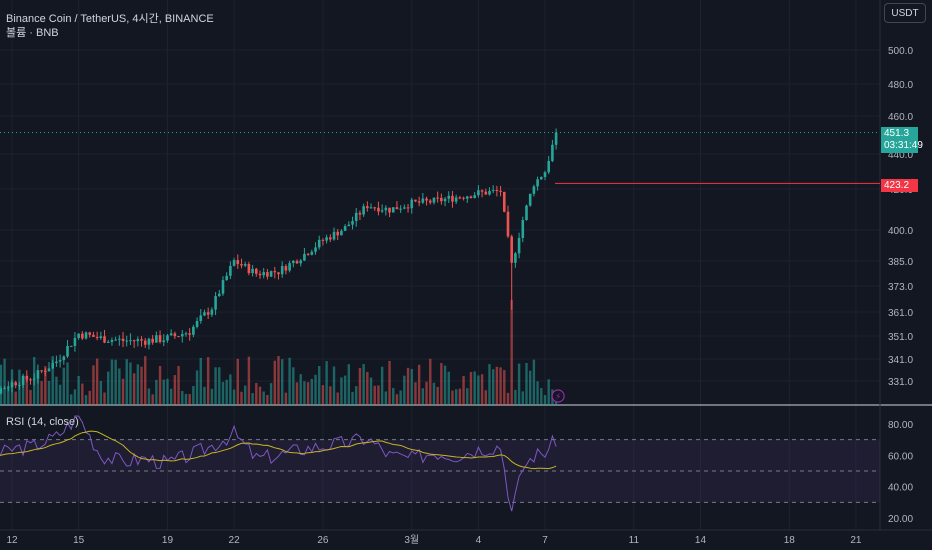 The height and width of the screenshot is (550, 932). Describe the element at coordinates (168, 540) in the screenshot. I see `time-tick-label: 19` at that location.